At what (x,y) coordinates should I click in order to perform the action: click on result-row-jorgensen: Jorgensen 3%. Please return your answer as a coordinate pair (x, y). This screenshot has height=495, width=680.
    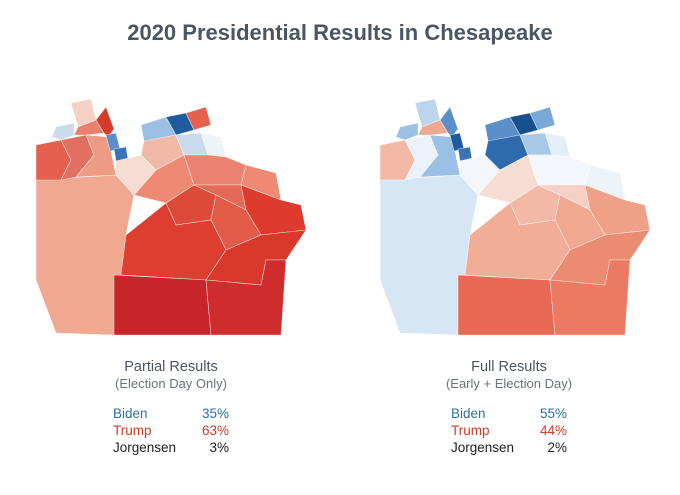
    Looking at the image, I should click on (171, 448).